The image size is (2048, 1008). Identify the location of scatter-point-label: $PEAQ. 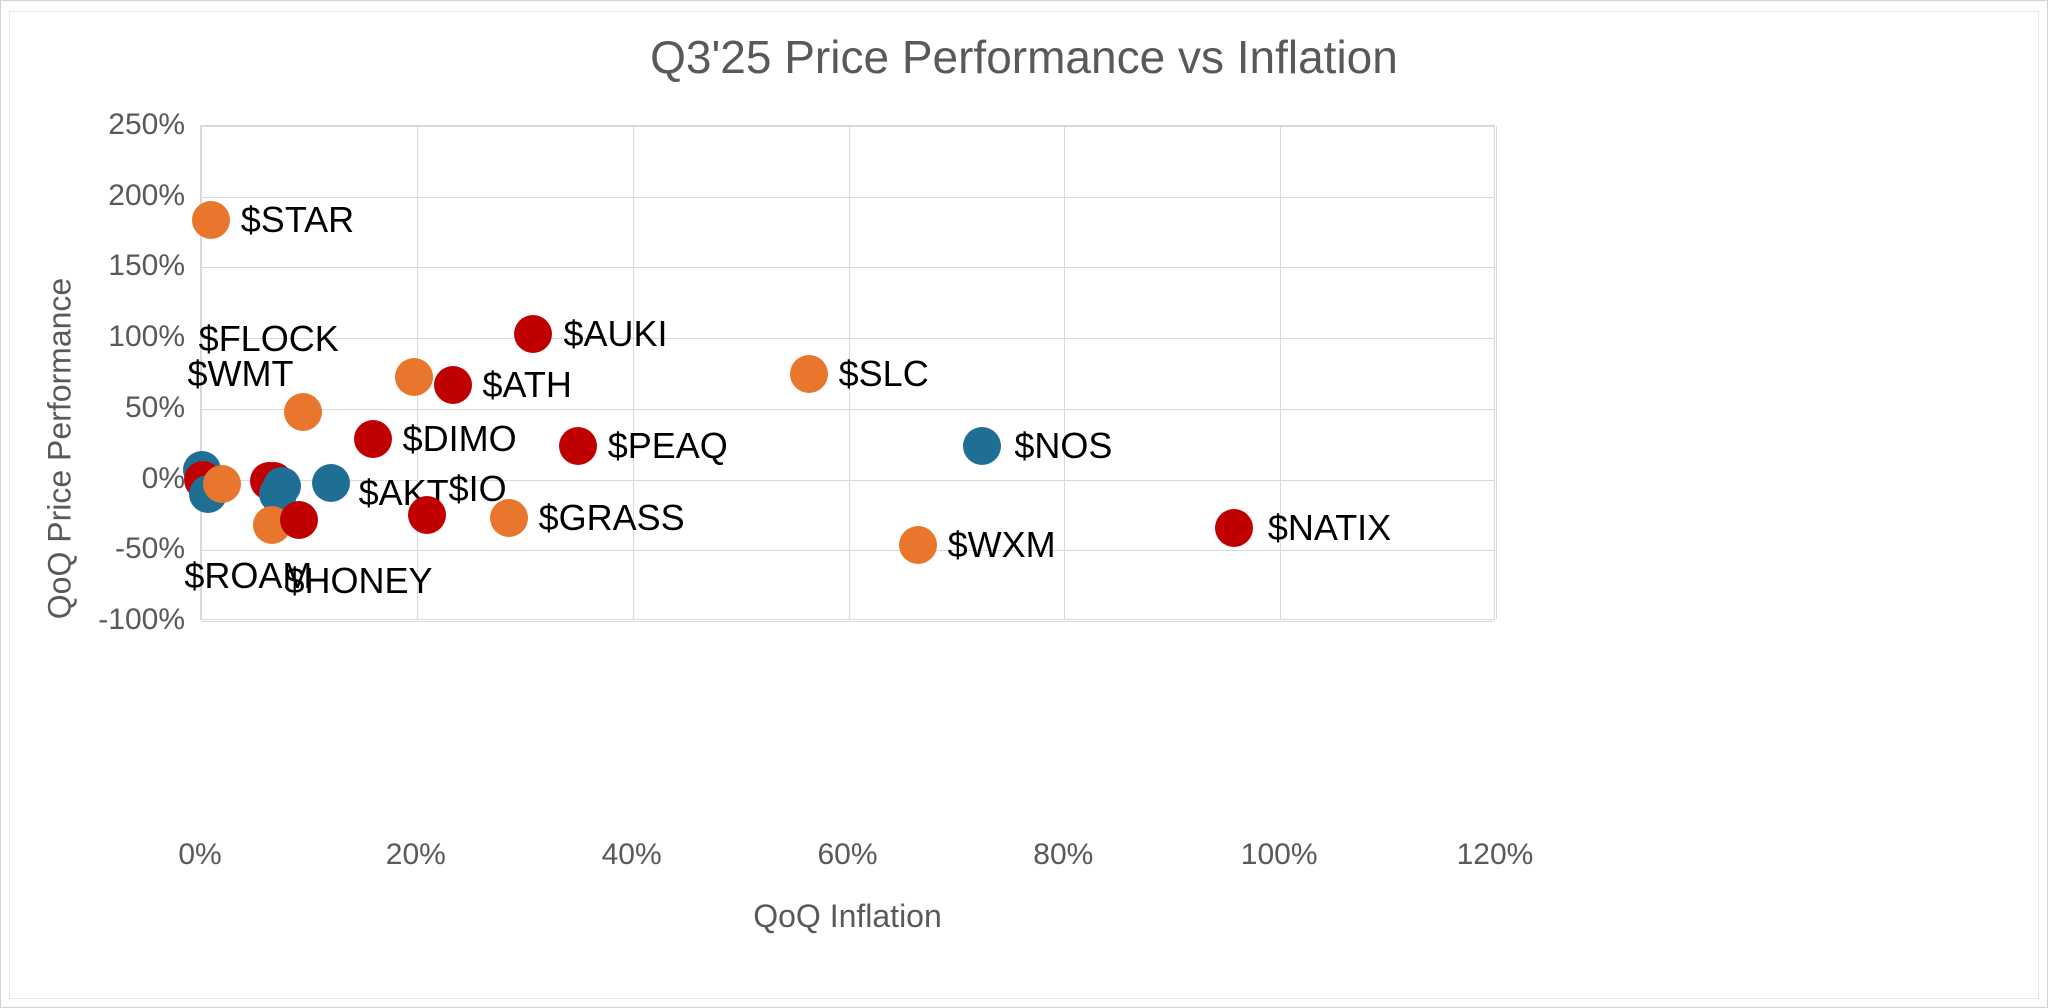
(667, 446).